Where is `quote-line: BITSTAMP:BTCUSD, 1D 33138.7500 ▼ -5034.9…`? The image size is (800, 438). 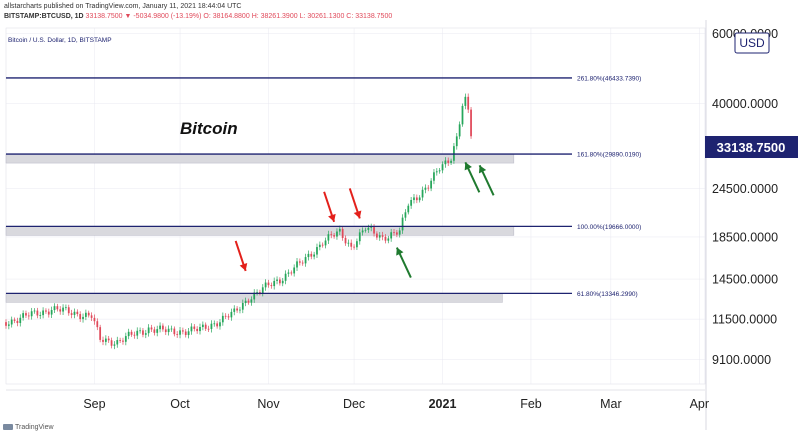
quote-line: BITSTAMP:BTCUSD, 1D 33138.7500 ▼ -5034.9… is located at coordinates (198, 16).